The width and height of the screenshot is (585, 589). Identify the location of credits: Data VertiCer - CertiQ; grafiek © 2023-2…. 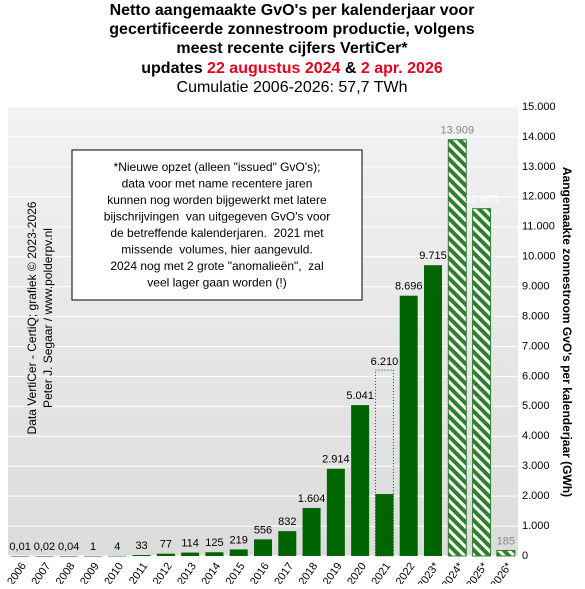
(32, 317).